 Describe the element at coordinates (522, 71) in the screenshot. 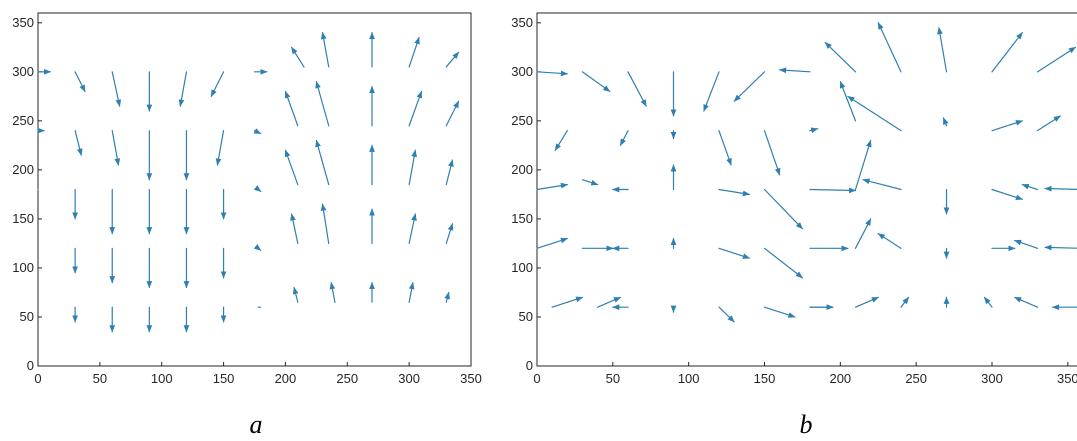

I see `y-tick-label: 300` at that location.